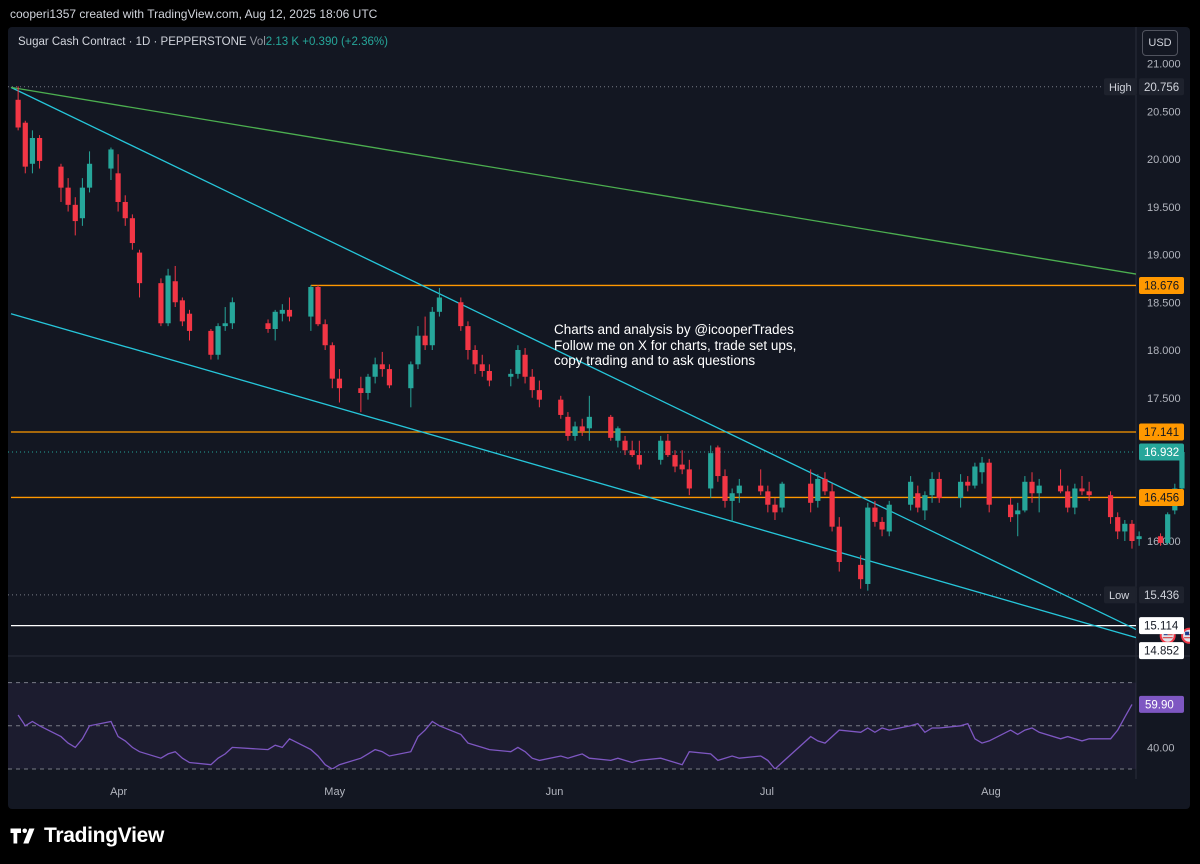 The width and height of the screenshot is (1200, 864). What do you see at coordinates (575, 736) in the screenshot?
I see `rsi-line` at bounding box center [575, 736].